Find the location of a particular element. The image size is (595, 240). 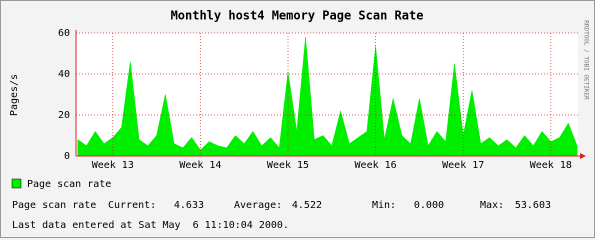

stat-label: Average: is located at coordinates (258, 205).